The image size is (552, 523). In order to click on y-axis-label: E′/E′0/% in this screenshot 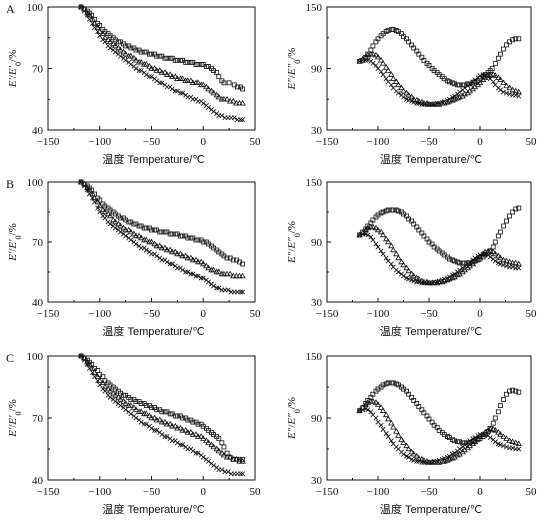, I will do `click(15, 418)`.